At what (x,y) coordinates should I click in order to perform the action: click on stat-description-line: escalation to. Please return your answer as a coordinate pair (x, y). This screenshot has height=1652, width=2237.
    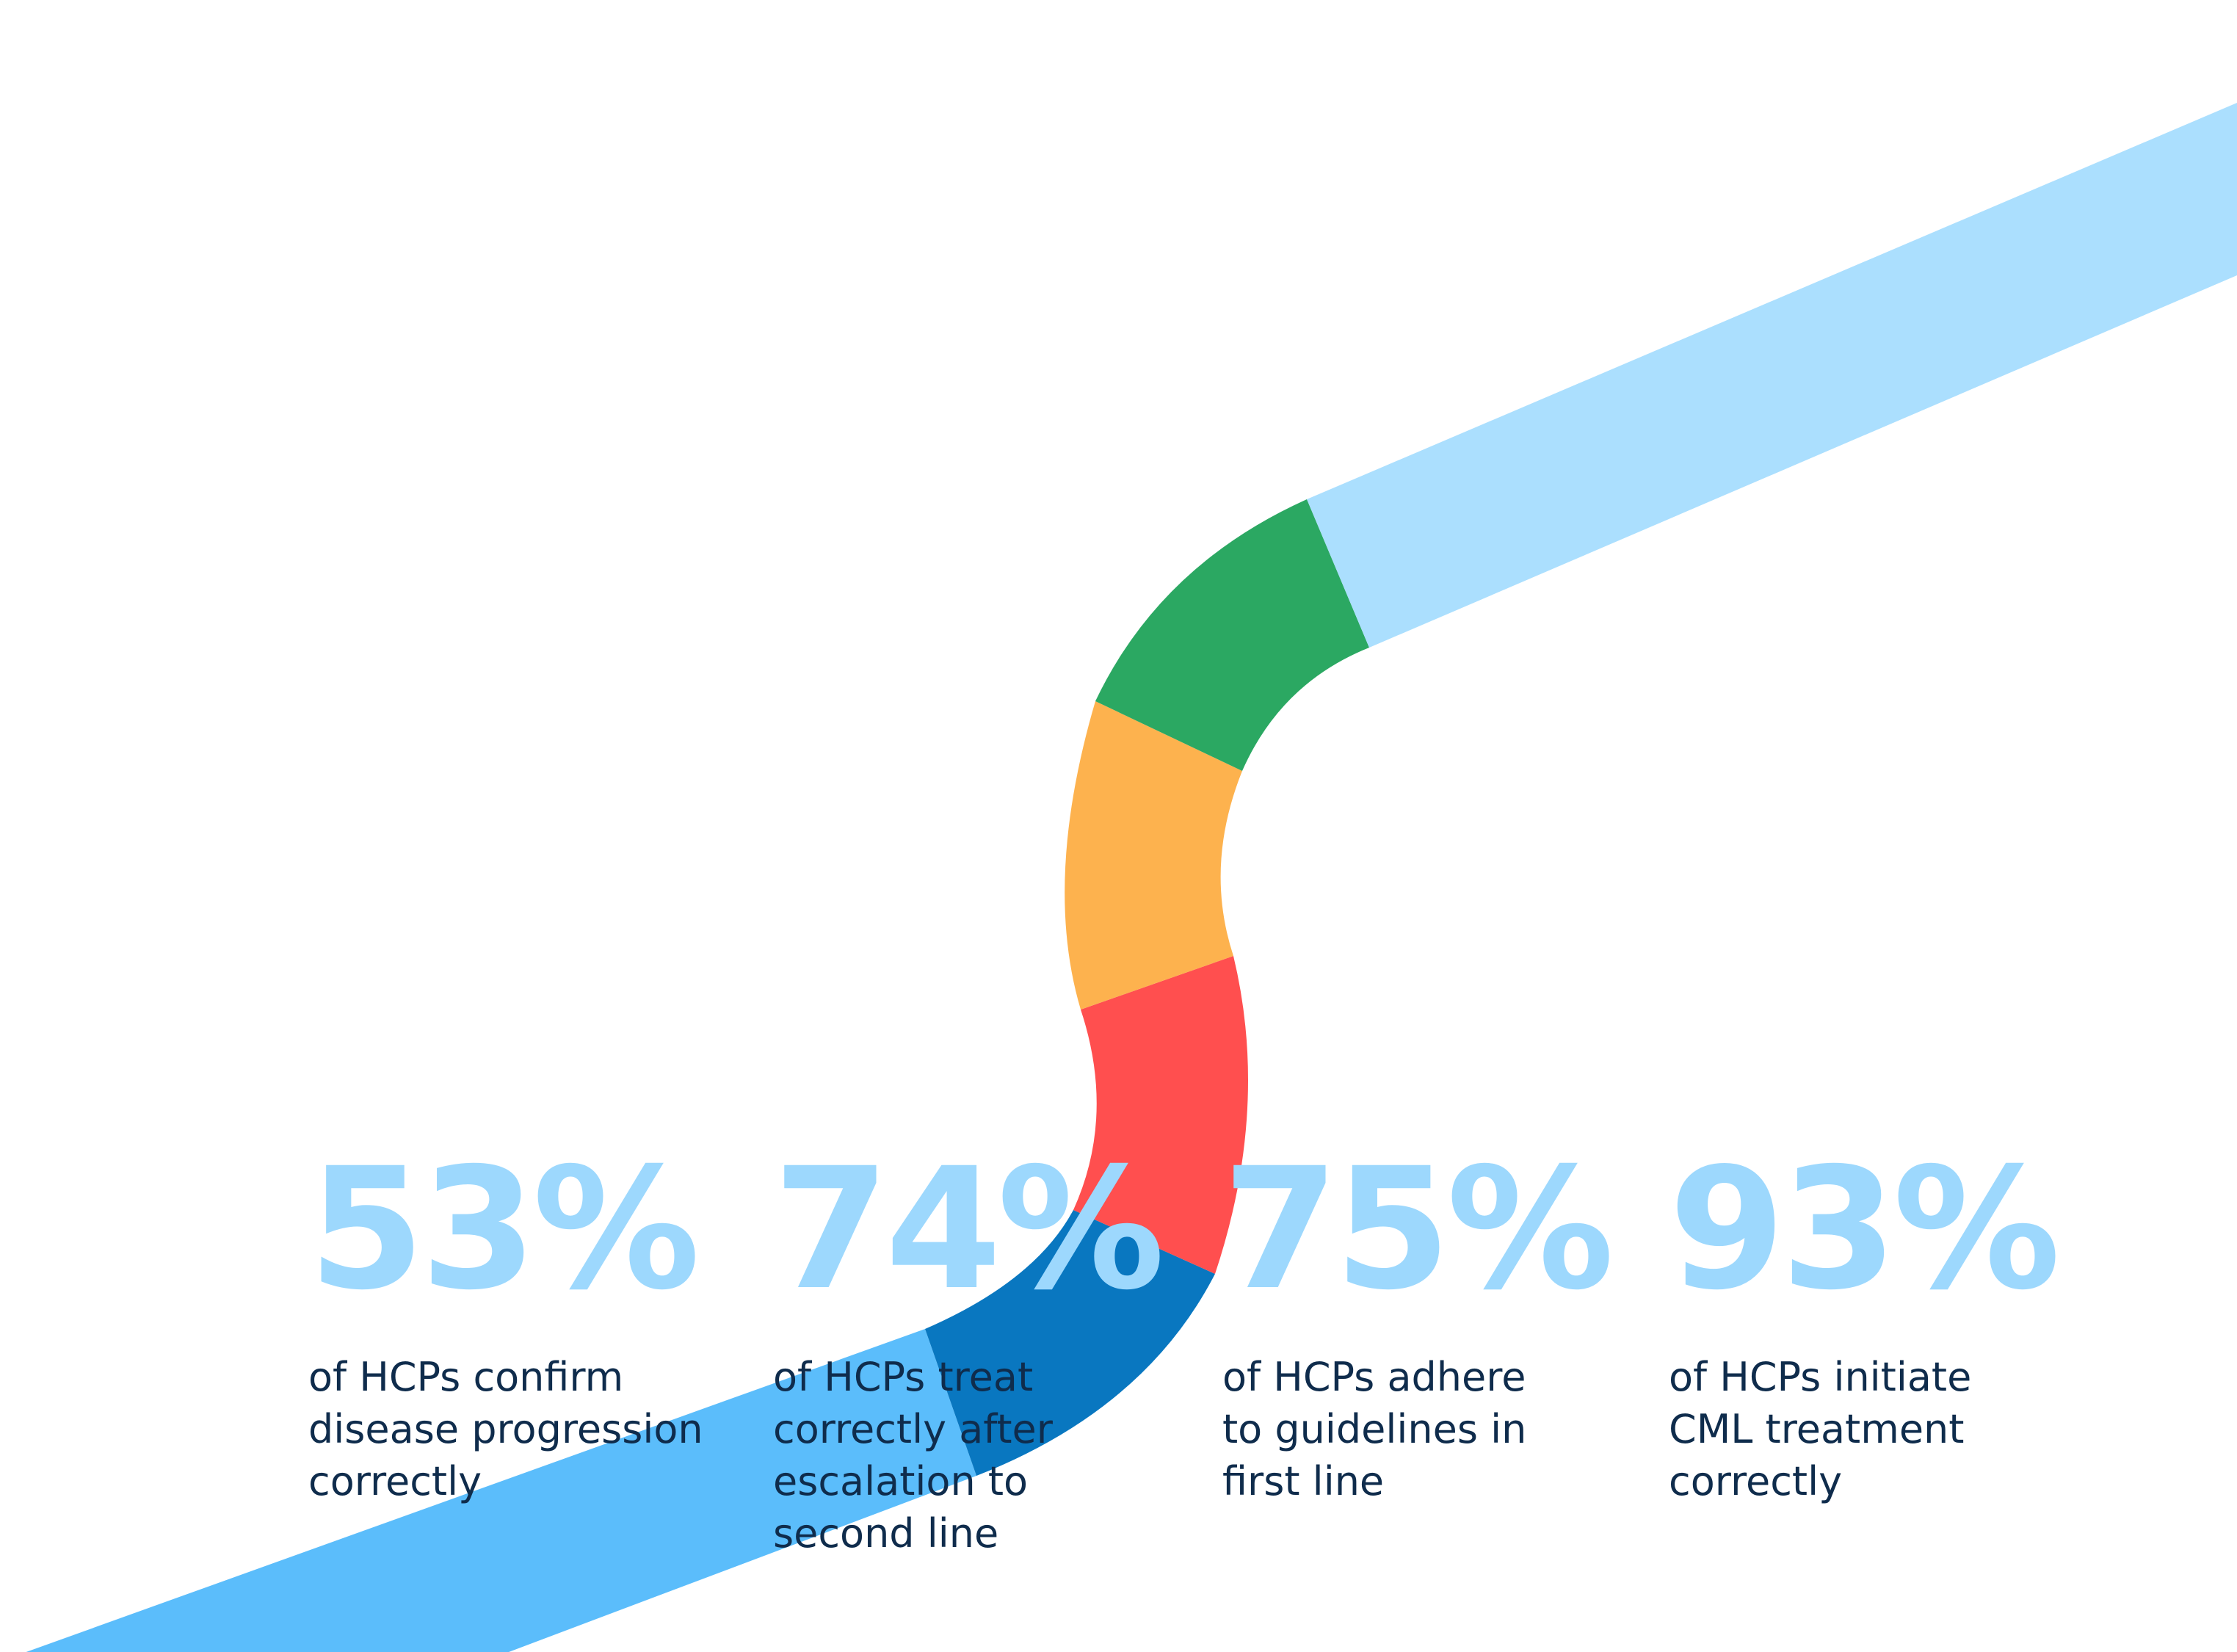
    Looking at the image, I should click on (901, 1481).